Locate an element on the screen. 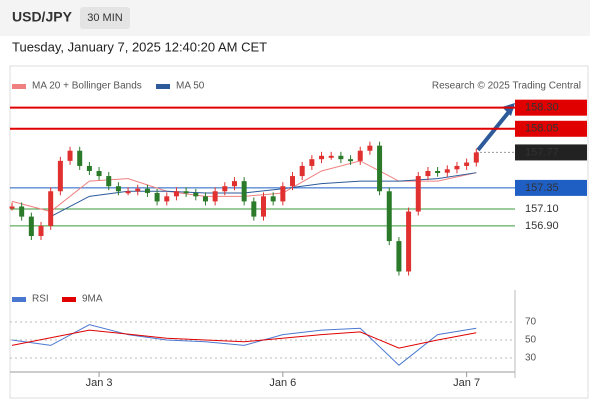 The image size is (590, 400). legend-label: MA 20 + Bollinger Bands is located at coordinates (87, 86).